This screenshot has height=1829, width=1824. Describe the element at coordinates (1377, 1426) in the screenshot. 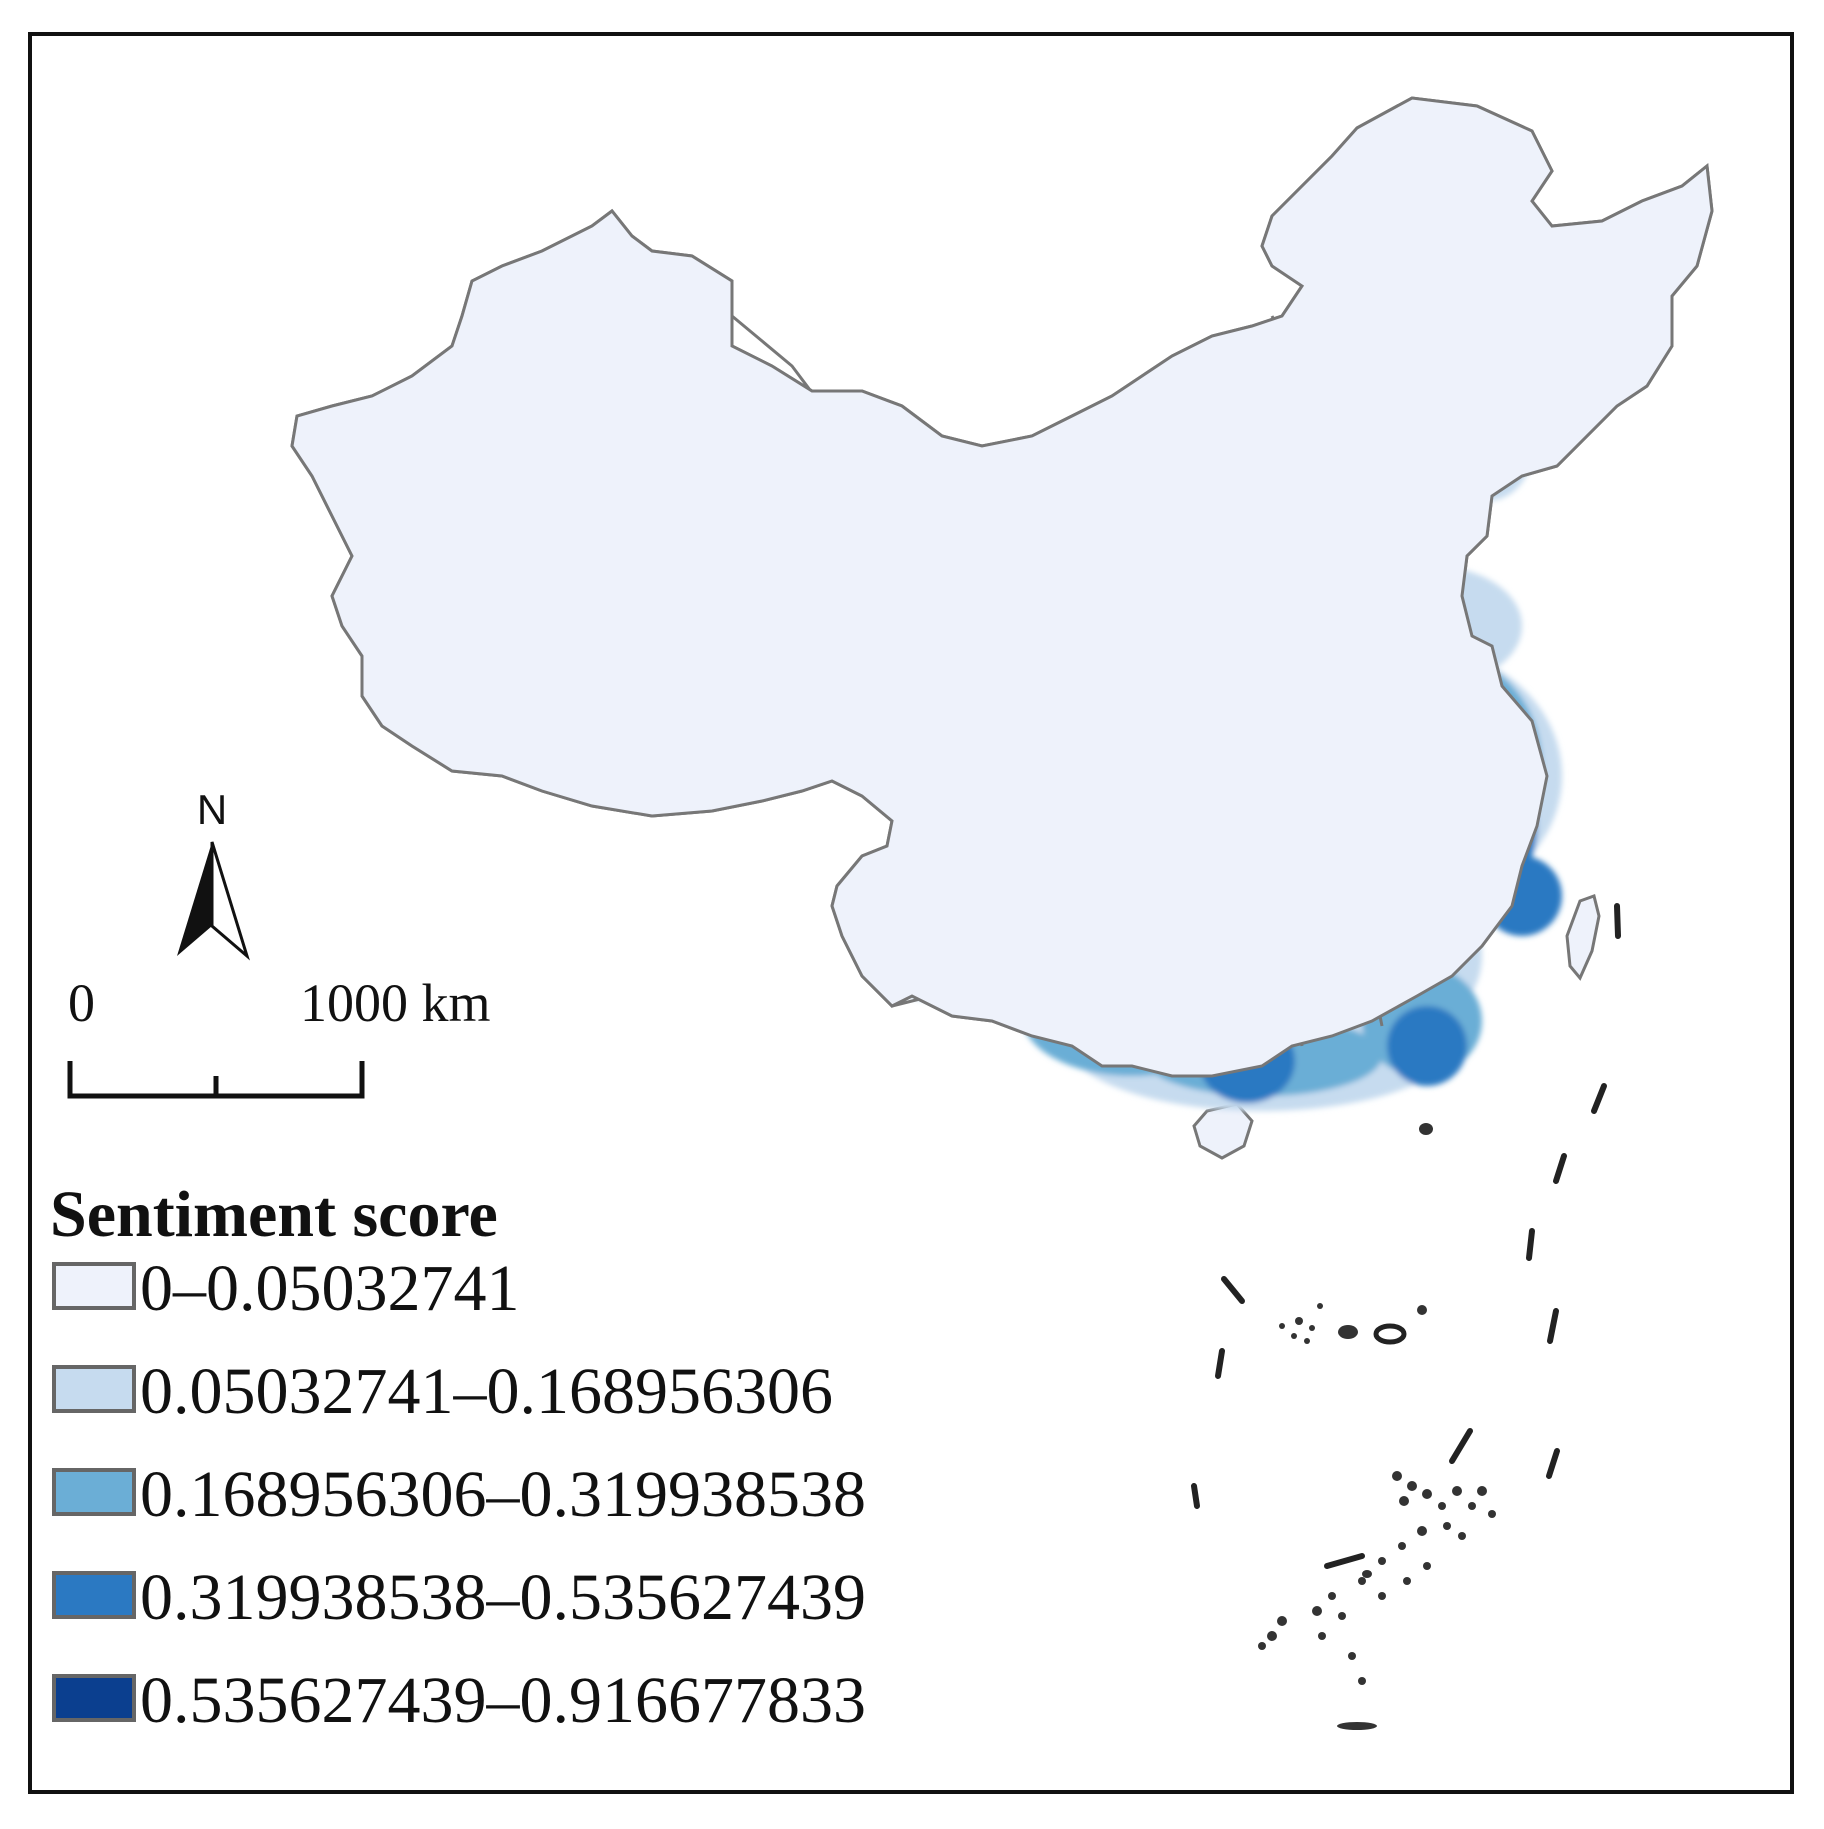

I see `south-china-sea-islands` at that location.